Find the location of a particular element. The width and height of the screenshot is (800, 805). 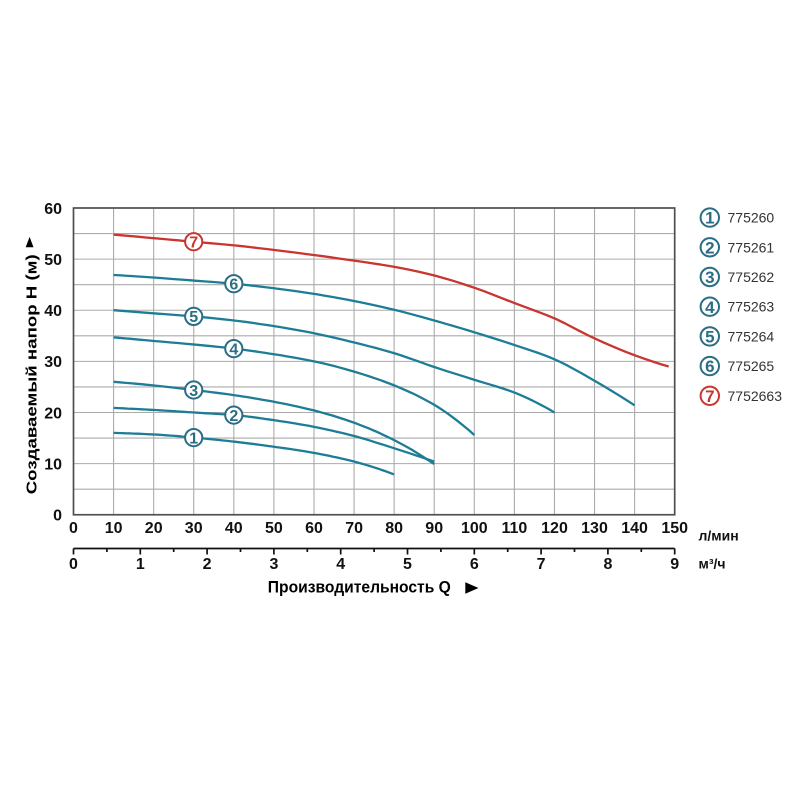

svg-text: 130 is located at coordinates (594, 528).